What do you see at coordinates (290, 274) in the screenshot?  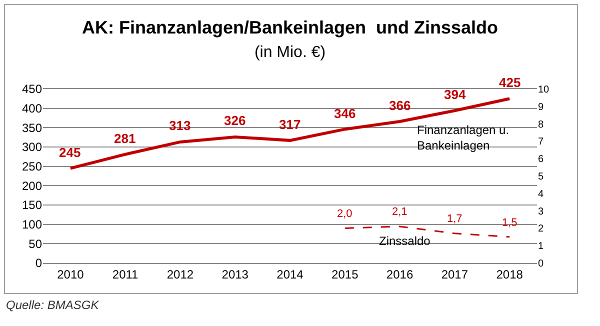 I see `x-tick-label: 2014` at bounding box center [290, 274].